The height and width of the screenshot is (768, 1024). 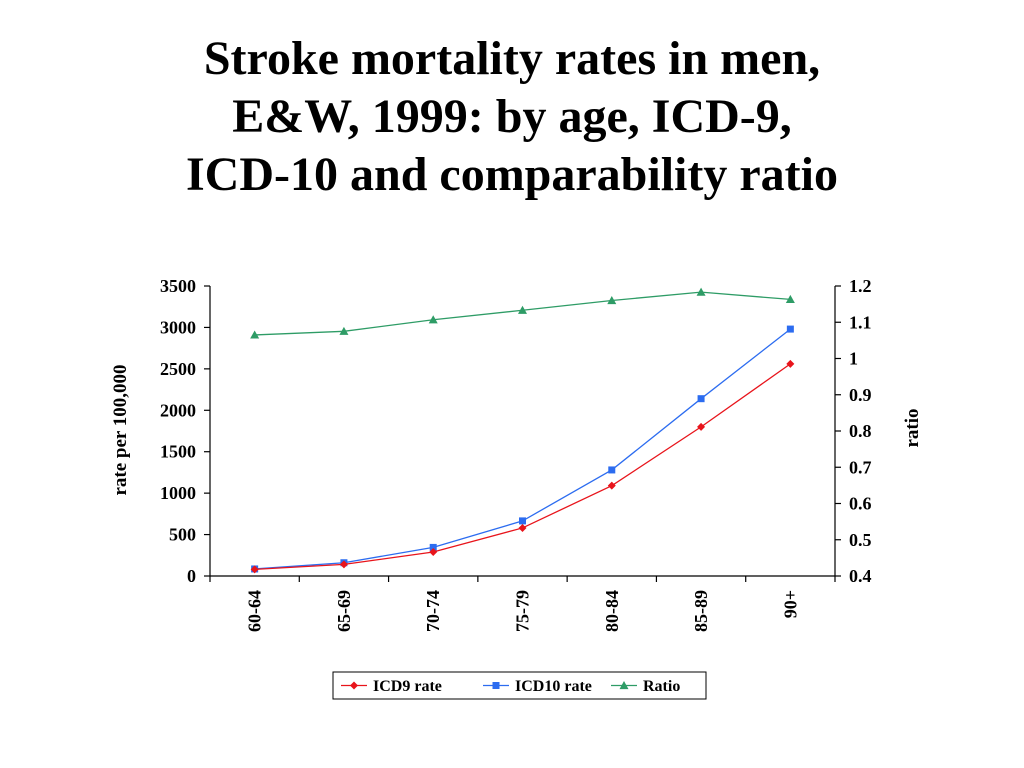 What do you see at coordinates (191, 576) in the screenshot?
I see `left-tick-label: 0` at bounding box center [191, 576].